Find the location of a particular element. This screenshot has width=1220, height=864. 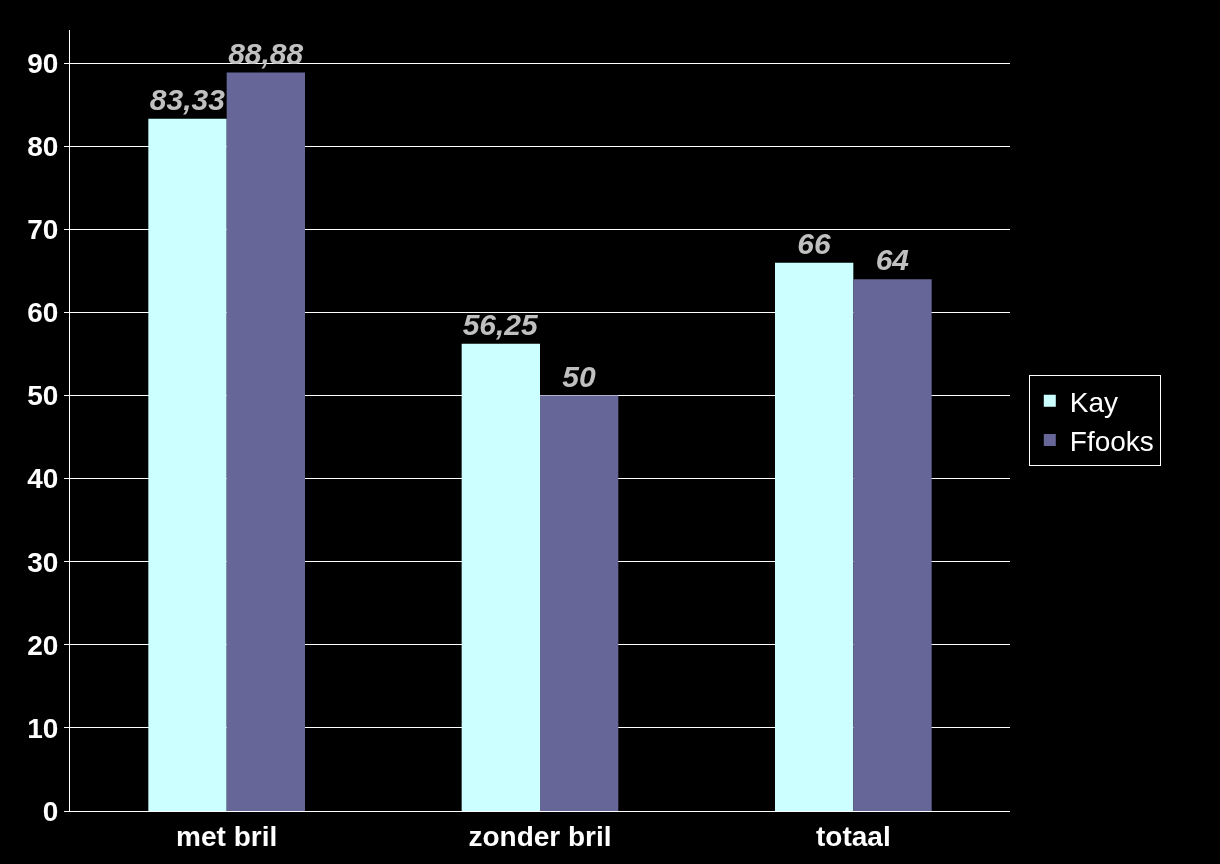

y-tick-label: 0 is located at coordinates (50, 811).